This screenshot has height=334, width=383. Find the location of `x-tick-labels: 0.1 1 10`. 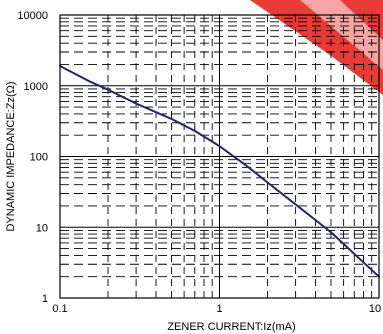

x-tick-labels: 0.1 1 10 is located at coordinates (216, 309).